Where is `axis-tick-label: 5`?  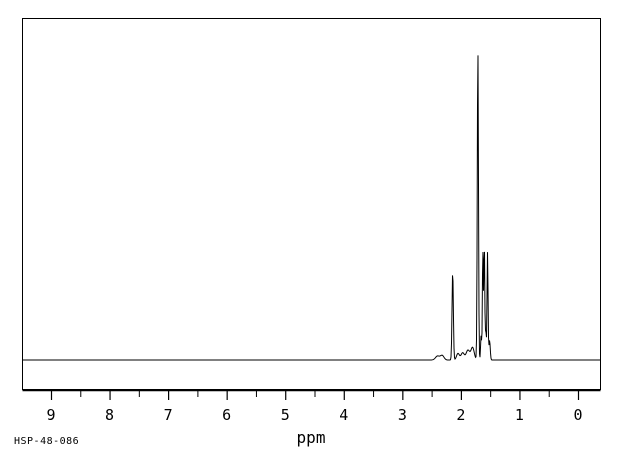 axis-tick-label: 5 is located at coordinates (285, 415).